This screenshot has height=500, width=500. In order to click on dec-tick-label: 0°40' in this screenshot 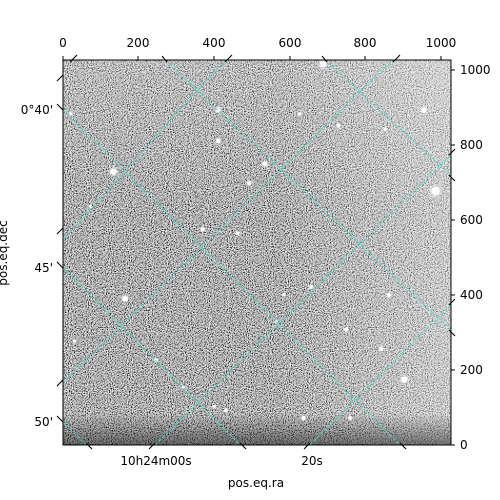, I will do `click(37, 110)`.